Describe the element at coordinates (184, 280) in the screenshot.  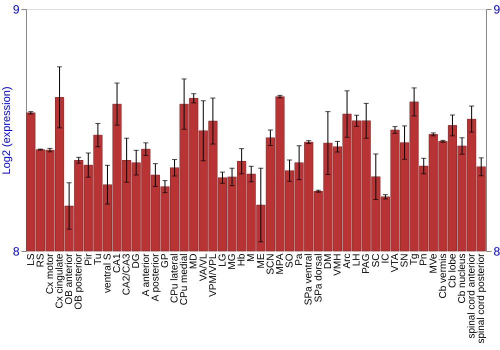
I see `x-tick-label: CPu medial` at that location.